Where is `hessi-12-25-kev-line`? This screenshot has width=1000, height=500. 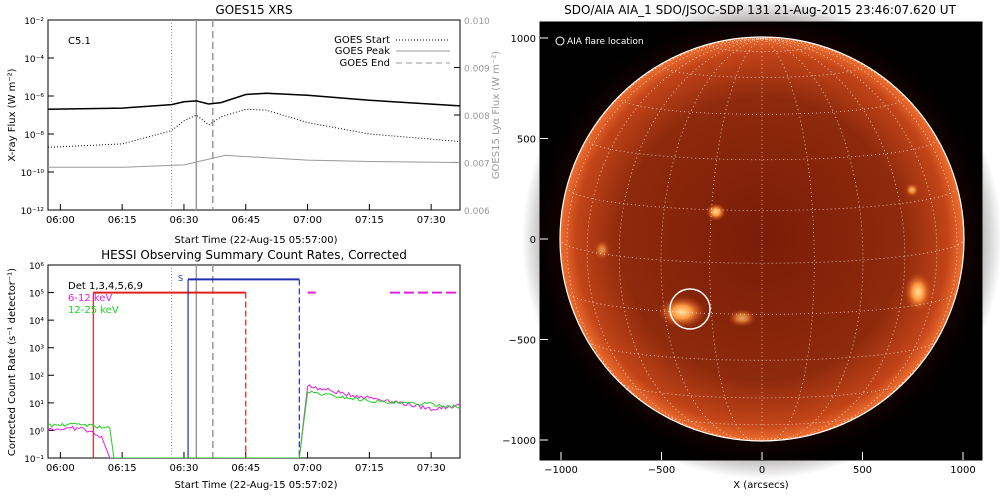 hessi-12-25-kev-line is located at coordinates (254, 424).